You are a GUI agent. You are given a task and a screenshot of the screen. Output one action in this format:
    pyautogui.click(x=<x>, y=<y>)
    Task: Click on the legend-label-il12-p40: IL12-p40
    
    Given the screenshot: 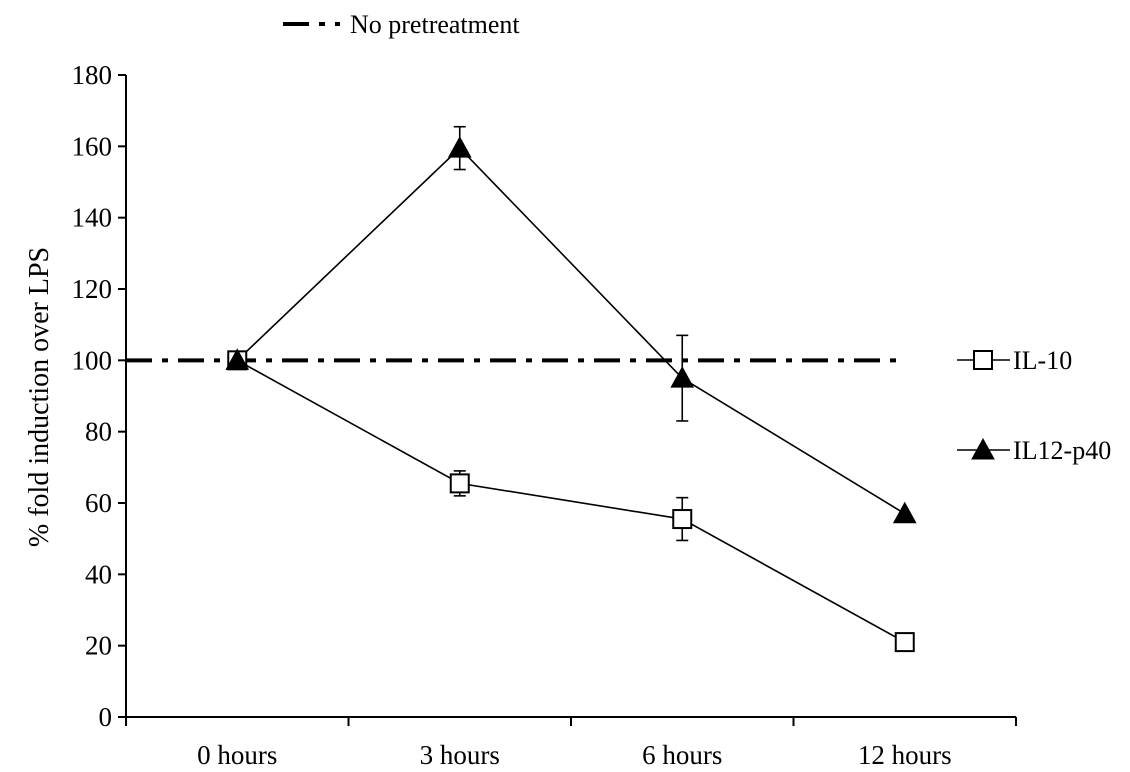 What is the action you would take?
    pyautogui.click(x=1062, y=450)
    